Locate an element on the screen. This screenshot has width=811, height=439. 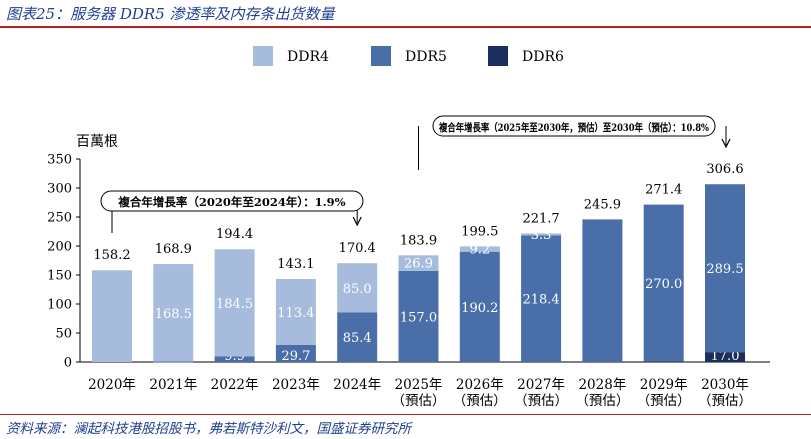
data-label-ddr4-4: 85.0 is located at coordinates (357, 289).